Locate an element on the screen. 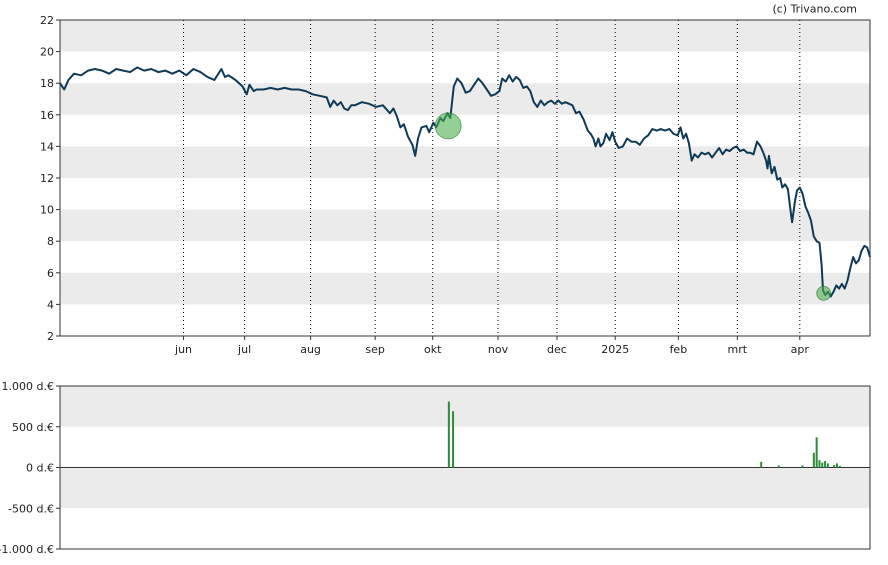  price-y-axis: 2 4 6 8 10 12 14 16 18 20 22 is located at coordinates (50, 178).